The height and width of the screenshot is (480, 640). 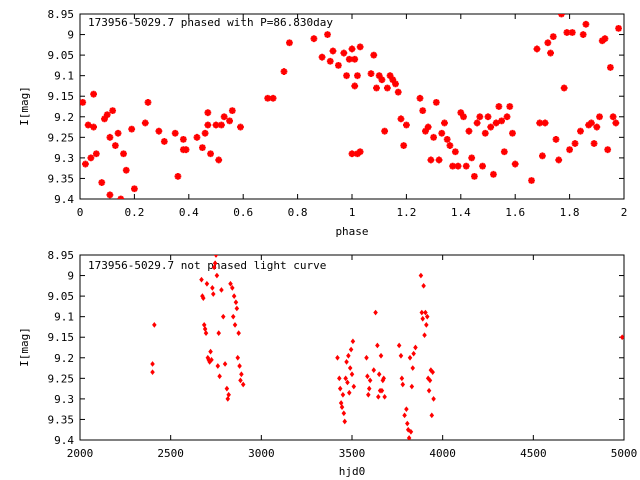 What do you see at coordinates (61, 337) in the screenshot?
I see `bottom-y-tick-label: 9.15` at bounding box center [61, 337].